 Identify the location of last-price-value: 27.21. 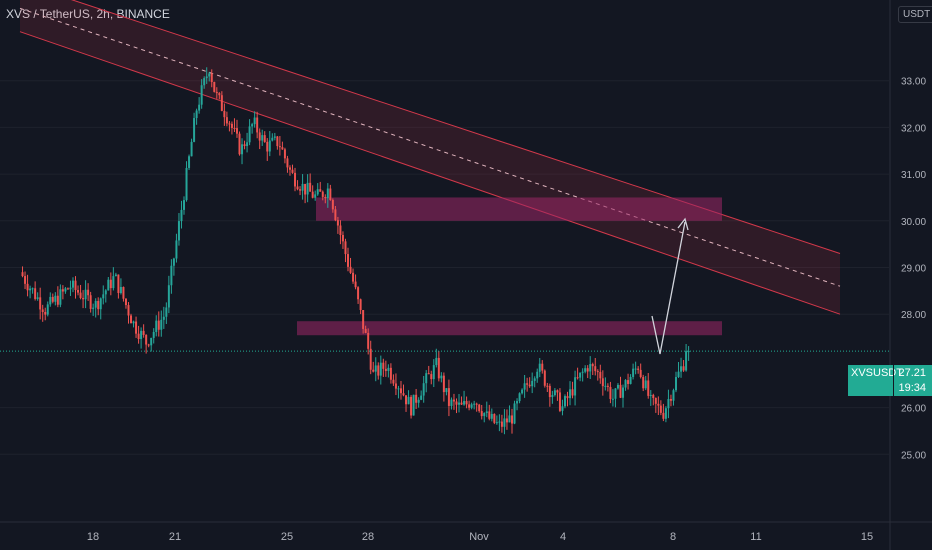
(912, 373).